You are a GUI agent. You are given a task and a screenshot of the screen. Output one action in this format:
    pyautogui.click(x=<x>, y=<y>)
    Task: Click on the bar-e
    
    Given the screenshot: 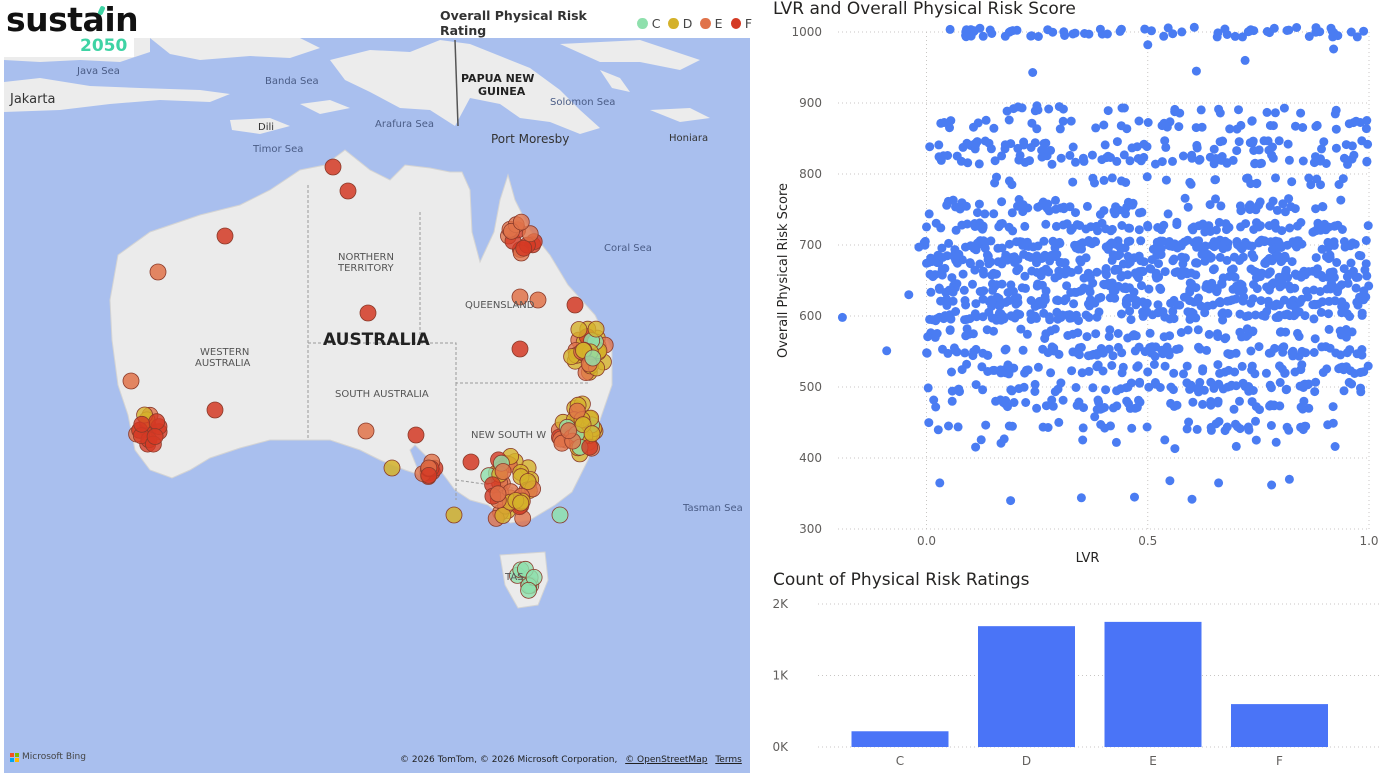 What is the action you would take?
    pyautogui.click(x=1153, y=684)
    